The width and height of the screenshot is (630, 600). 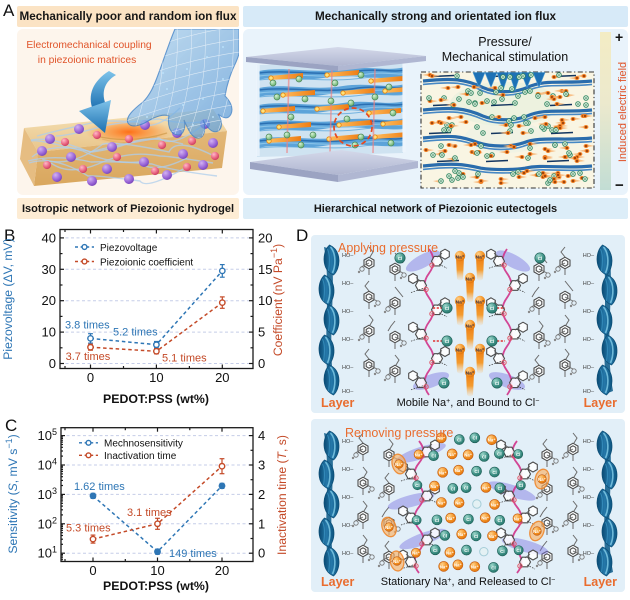 What do you see at coordinates (277, 300) in the screenshot?
I see `svg-text: Coefficient (nV Pa−1)` at bounding box center [277, 300].